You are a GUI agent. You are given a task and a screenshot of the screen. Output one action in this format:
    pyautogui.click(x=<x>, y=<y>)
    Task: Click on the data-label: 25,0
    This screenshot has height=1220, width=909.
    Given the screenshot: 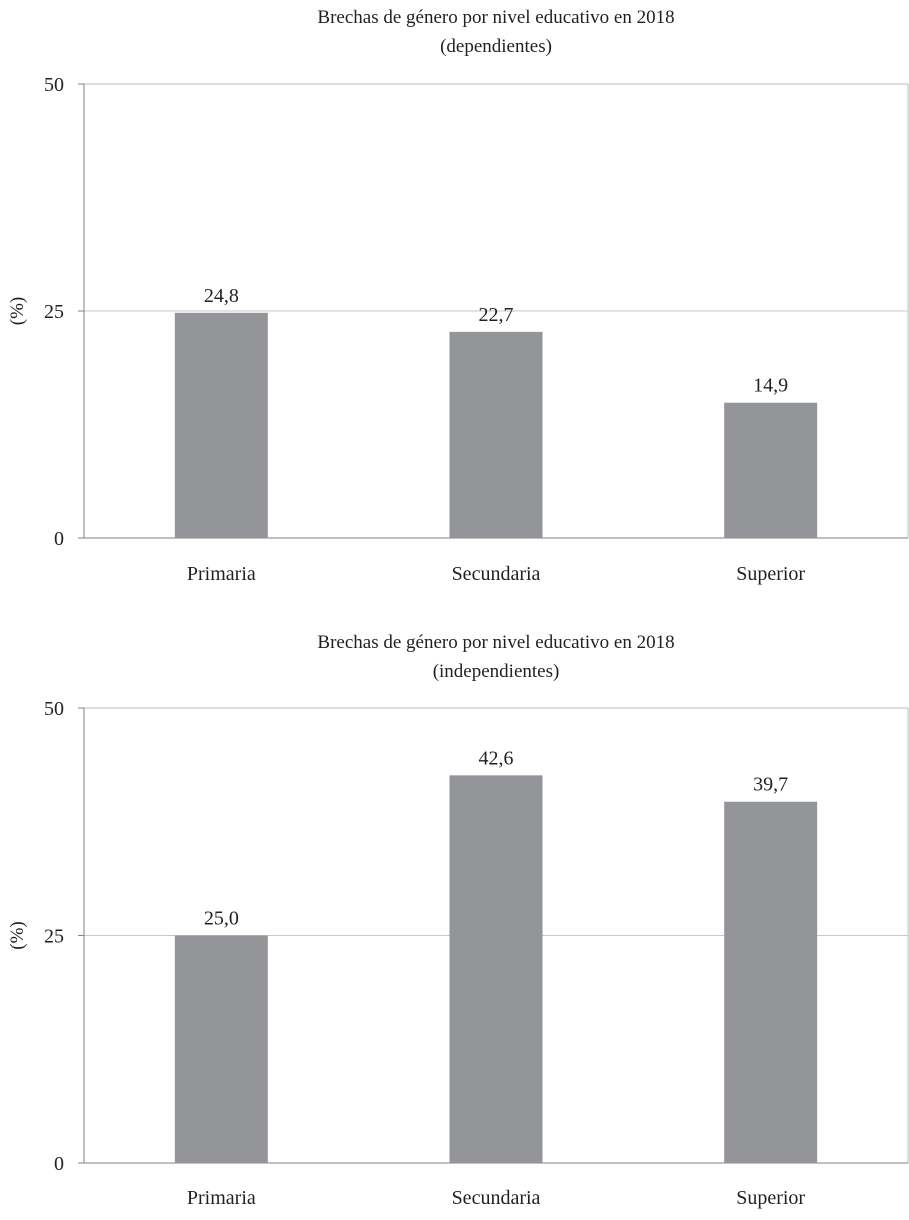 What is the action you would take?
    pyautogui.click(x=221, y=919)
    